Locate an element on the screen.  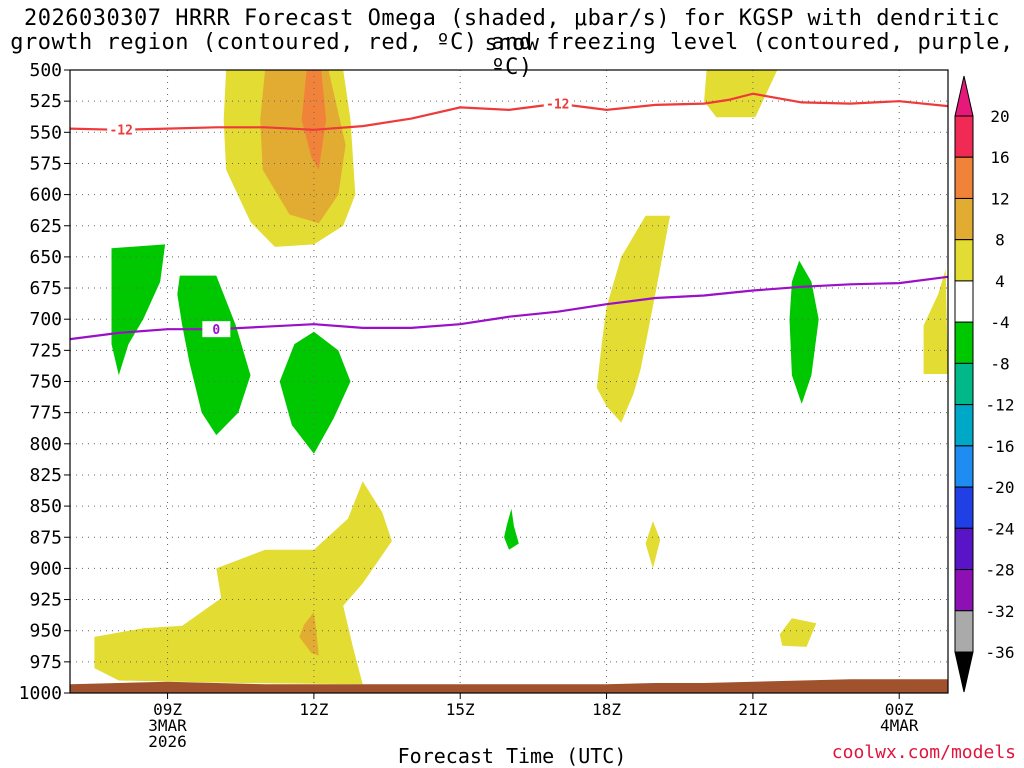
colorbar-label-20: 20 is located at coordinates (999, 116).